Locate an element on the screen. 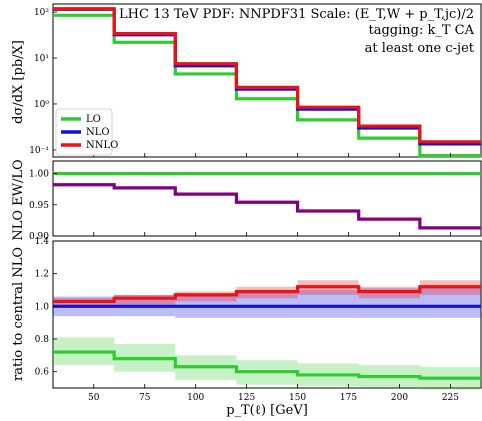 The width and height of the screenshot is (482, 421). bottom-ytick-label-1: 0.8 is located at coordinates (42, 340).